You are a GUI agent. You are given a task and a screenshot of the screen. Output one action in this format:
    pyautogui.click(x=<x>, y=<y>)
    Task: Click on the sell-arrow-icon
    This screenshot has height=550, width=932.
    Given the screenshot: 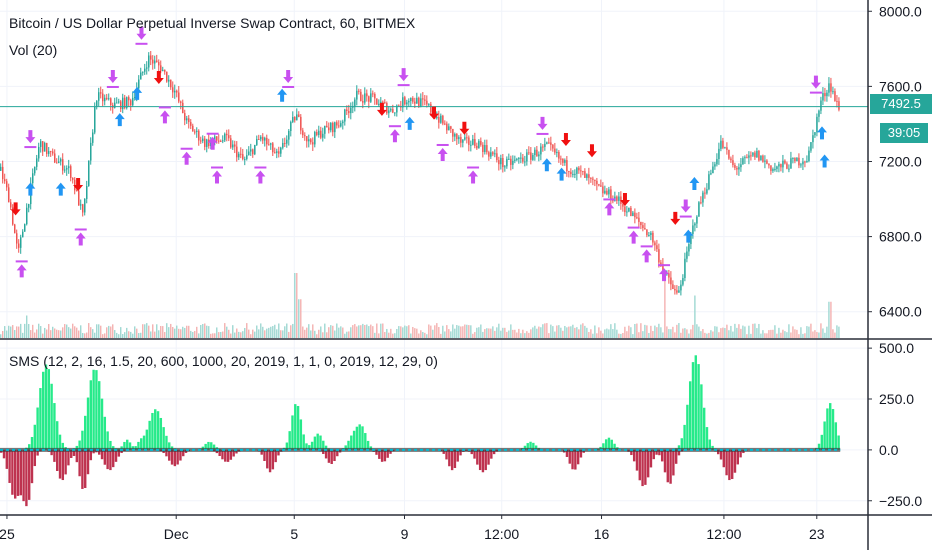 What is the action you would take?
    pyautogui.click(x=434, y=113)
    